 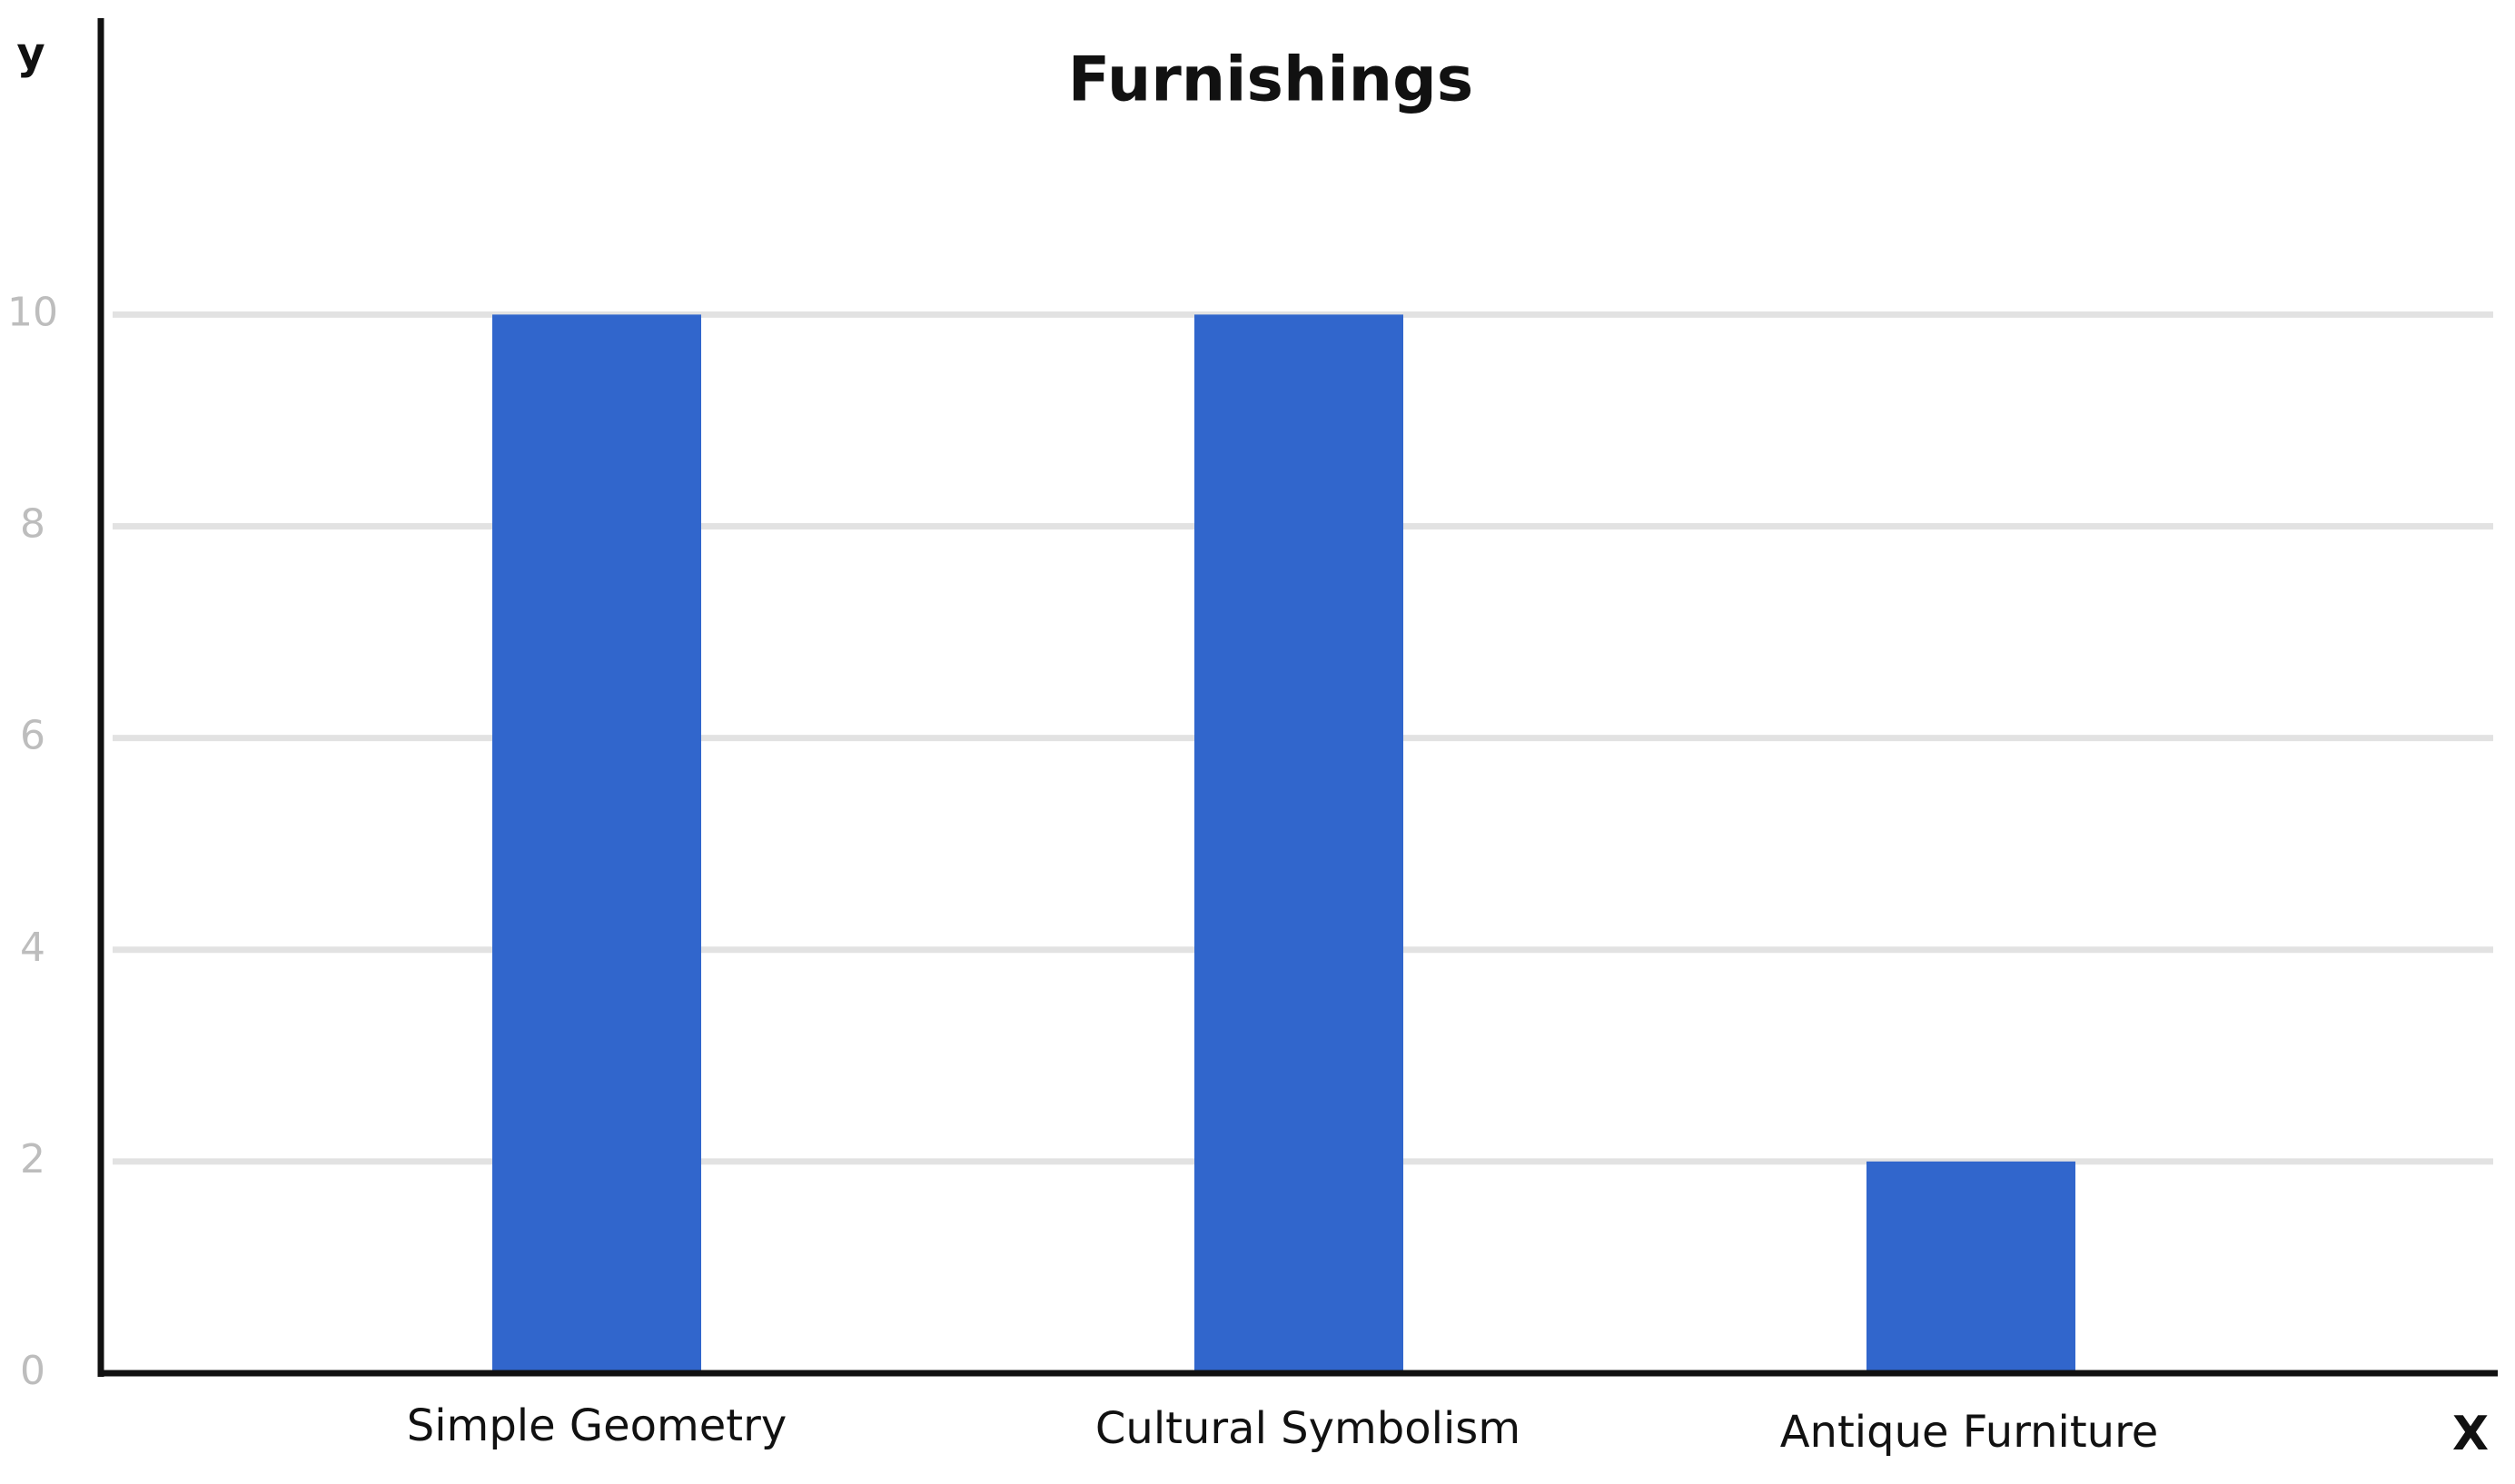 What do you see at coordinates (31, 53) in the screenshot?
I see `y-axis-label: y` at bounding box center [31, 53].